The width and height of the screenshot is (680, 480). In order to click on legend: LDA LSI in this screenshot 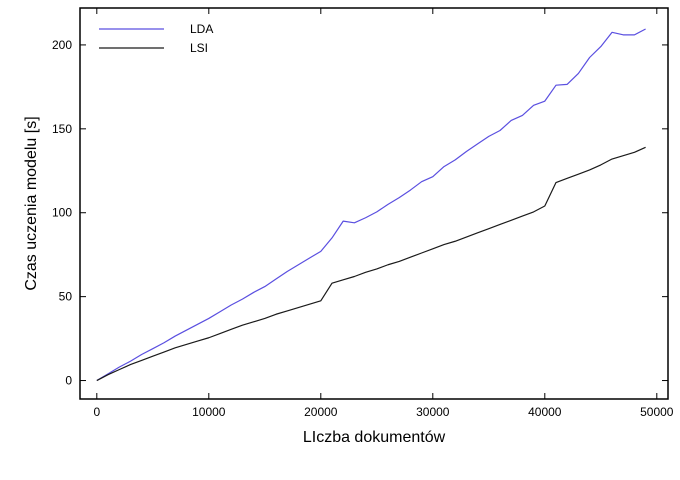, I will do `click(156, 38)`.